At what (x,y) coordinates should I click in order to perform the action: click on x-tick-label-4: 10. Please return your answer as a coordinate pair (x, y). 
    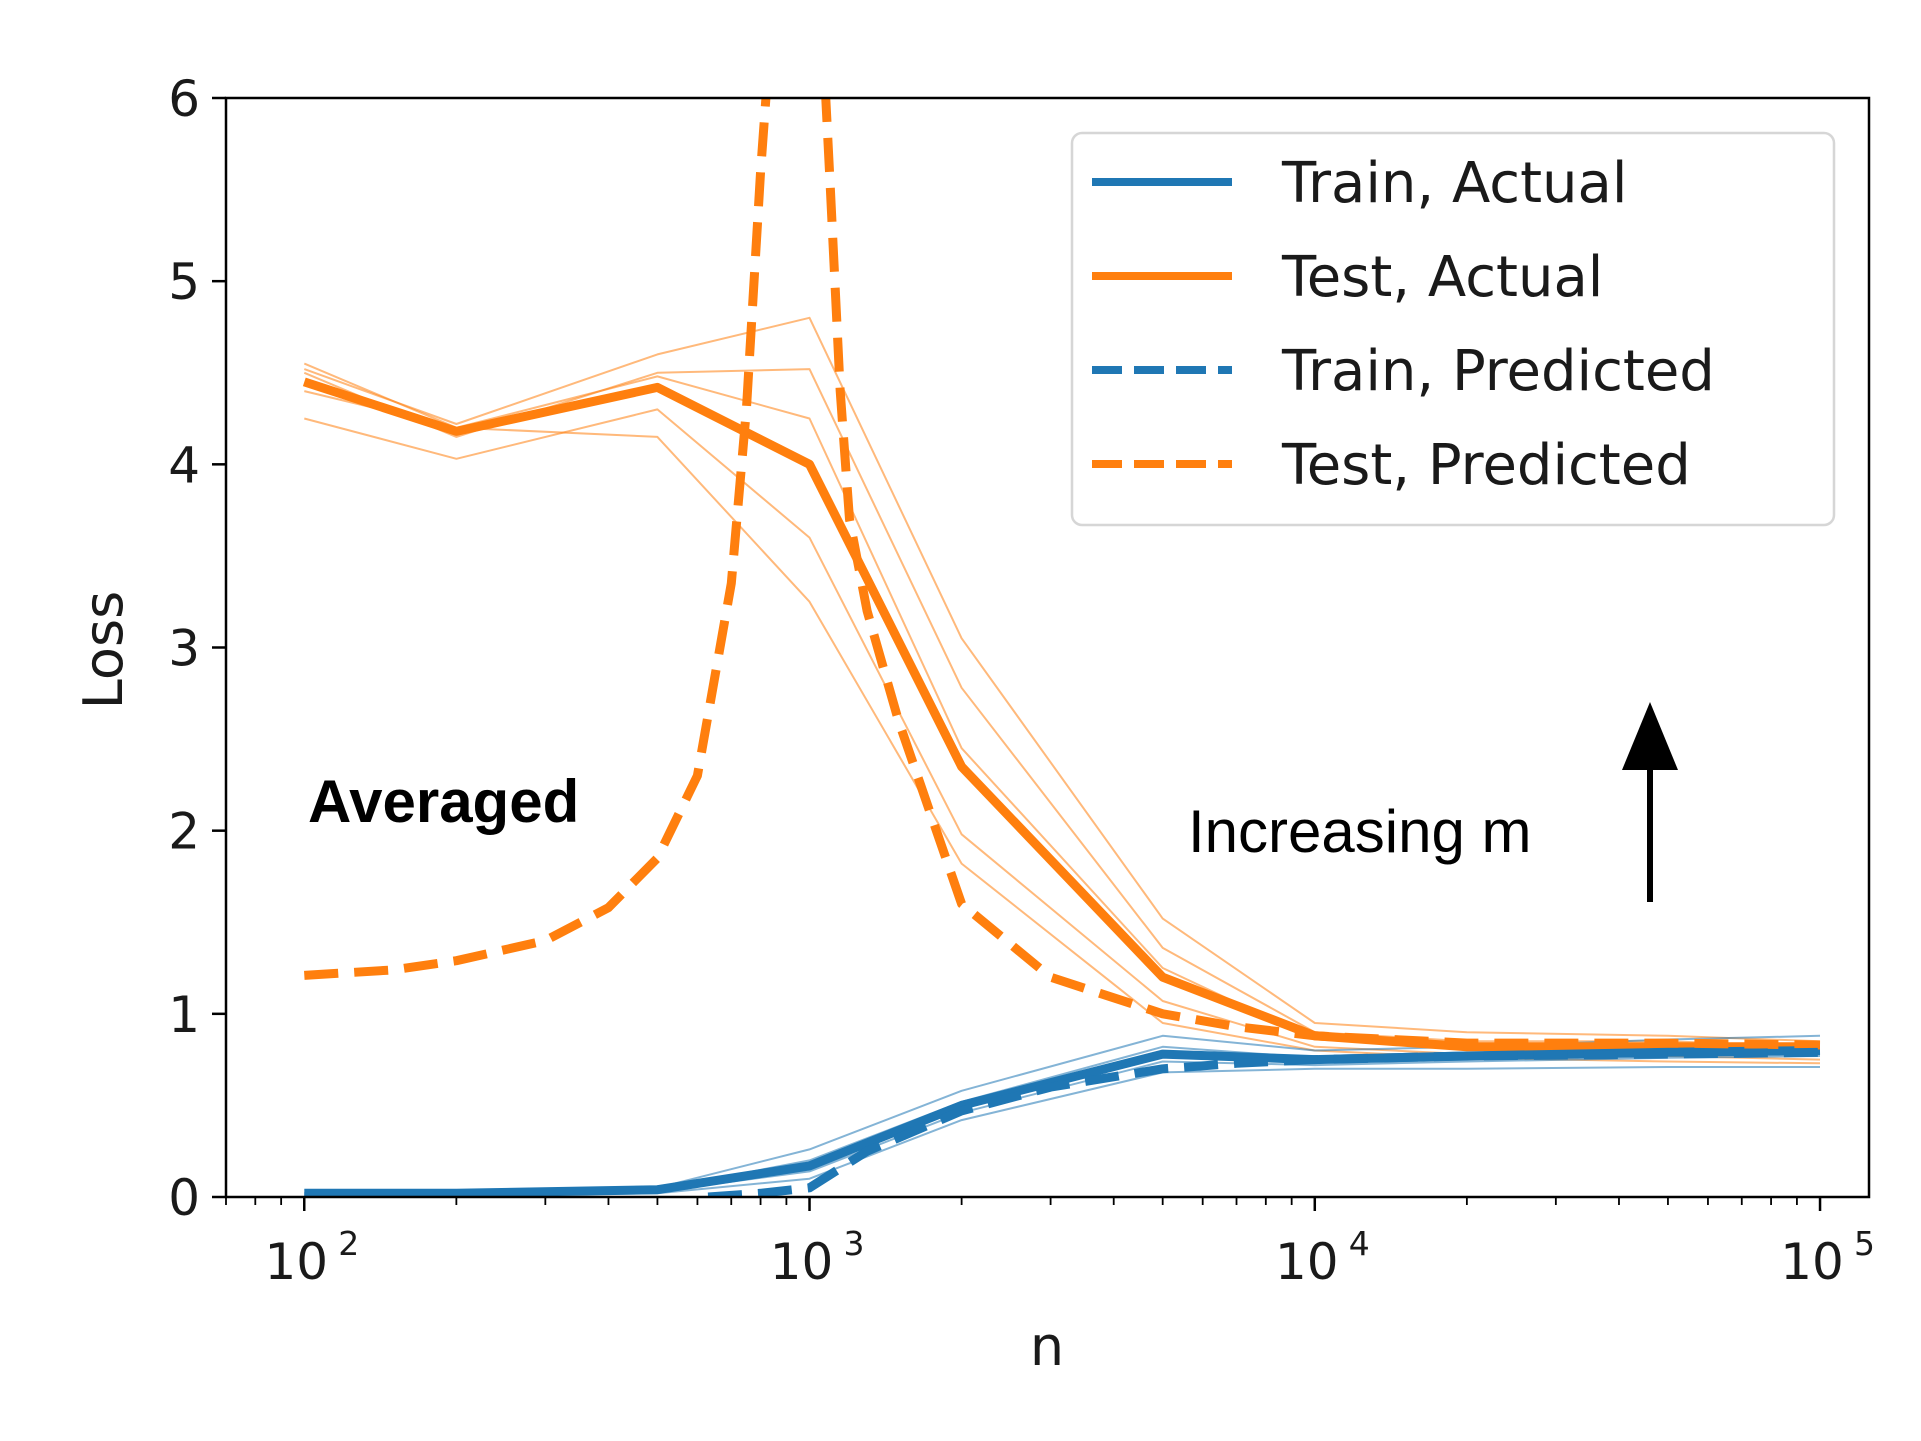
    Looking at the image, I should click on (1307, 1262).